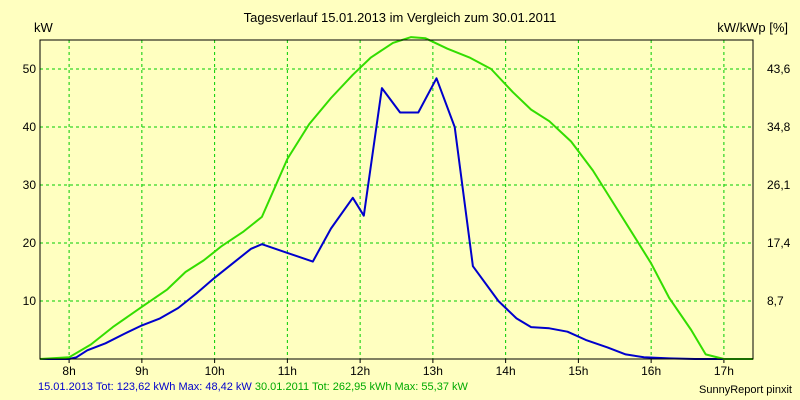 This screenshot has height=400, width=800. What do you see at coordinates (30, 301) in the screenshot?
I see `y-tick-label: 10` at bounding box center [30, 301].